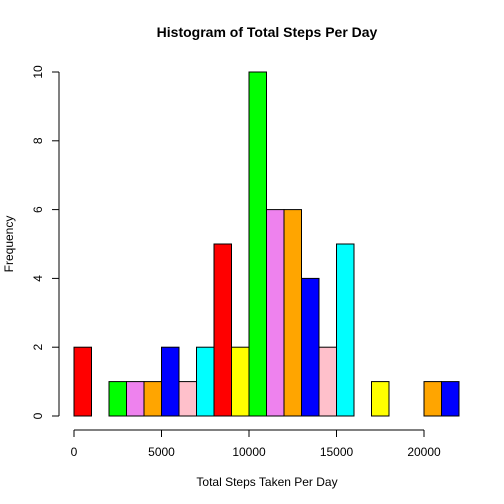  What do you see at coordinates (424, 452) in the screenshot?
I see `x-tick-label-4: 20000` at bounding box center [424, 452].